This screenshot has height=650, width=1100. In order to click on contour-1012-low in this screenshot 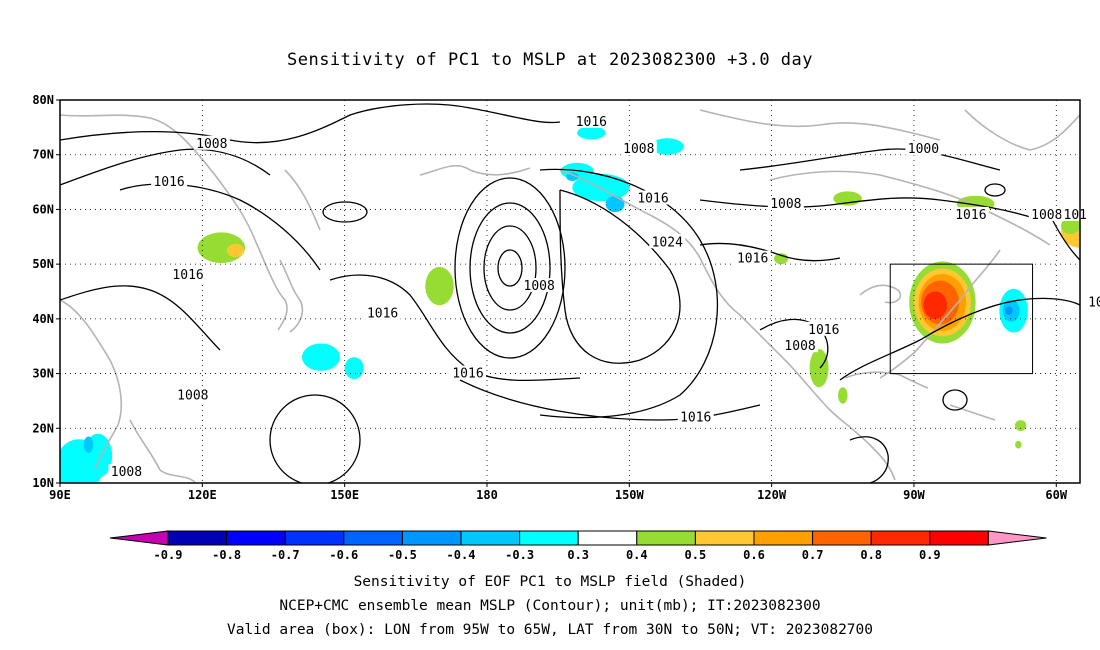, I will do `click(510, 268)`.